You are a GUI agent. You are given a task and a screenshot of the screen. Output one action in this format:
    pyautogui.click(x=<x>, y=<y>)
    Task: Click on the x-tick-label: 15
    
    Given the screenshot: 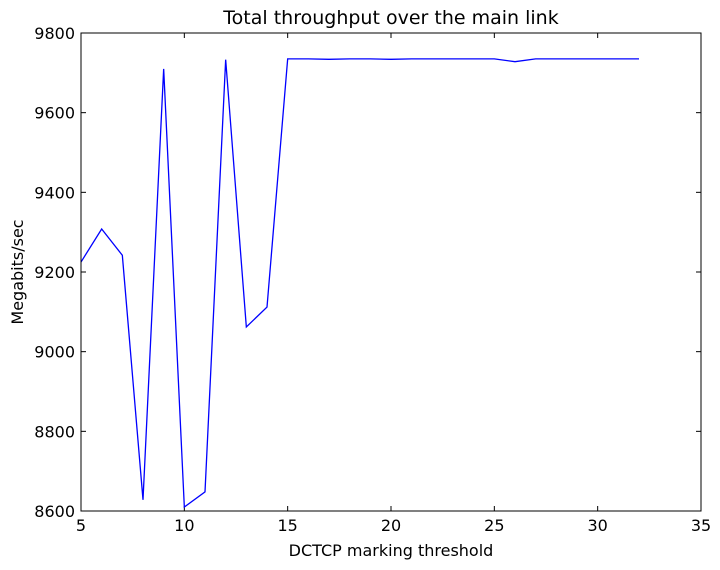 What is the action you would take?
    pyautogui.click(x=287, y=525)
    